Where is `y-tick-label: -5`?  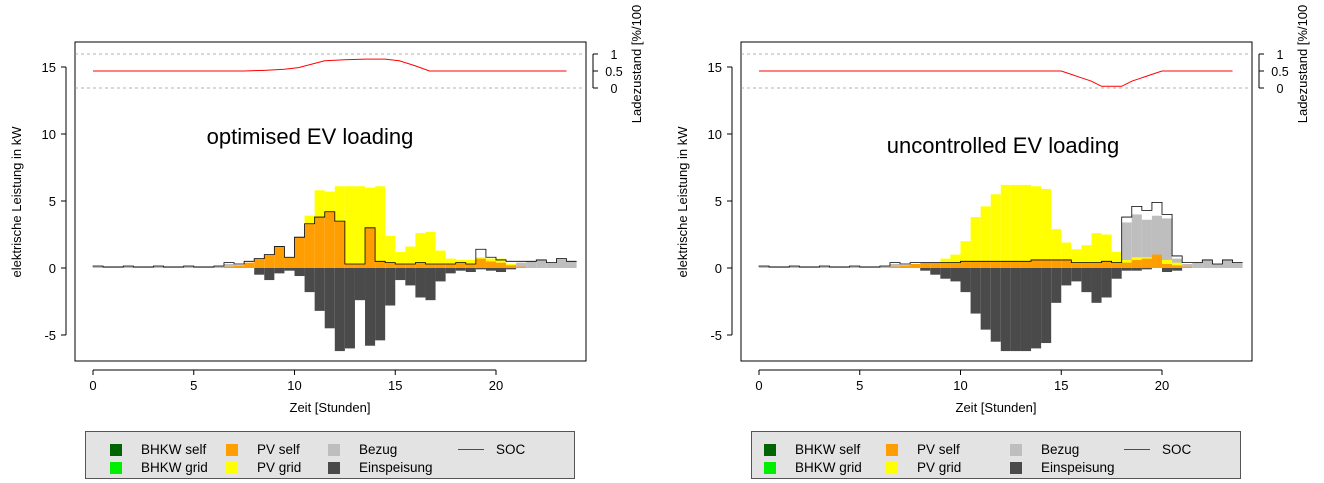 y-tick-label: -5 is located at coordinates (50, 335).